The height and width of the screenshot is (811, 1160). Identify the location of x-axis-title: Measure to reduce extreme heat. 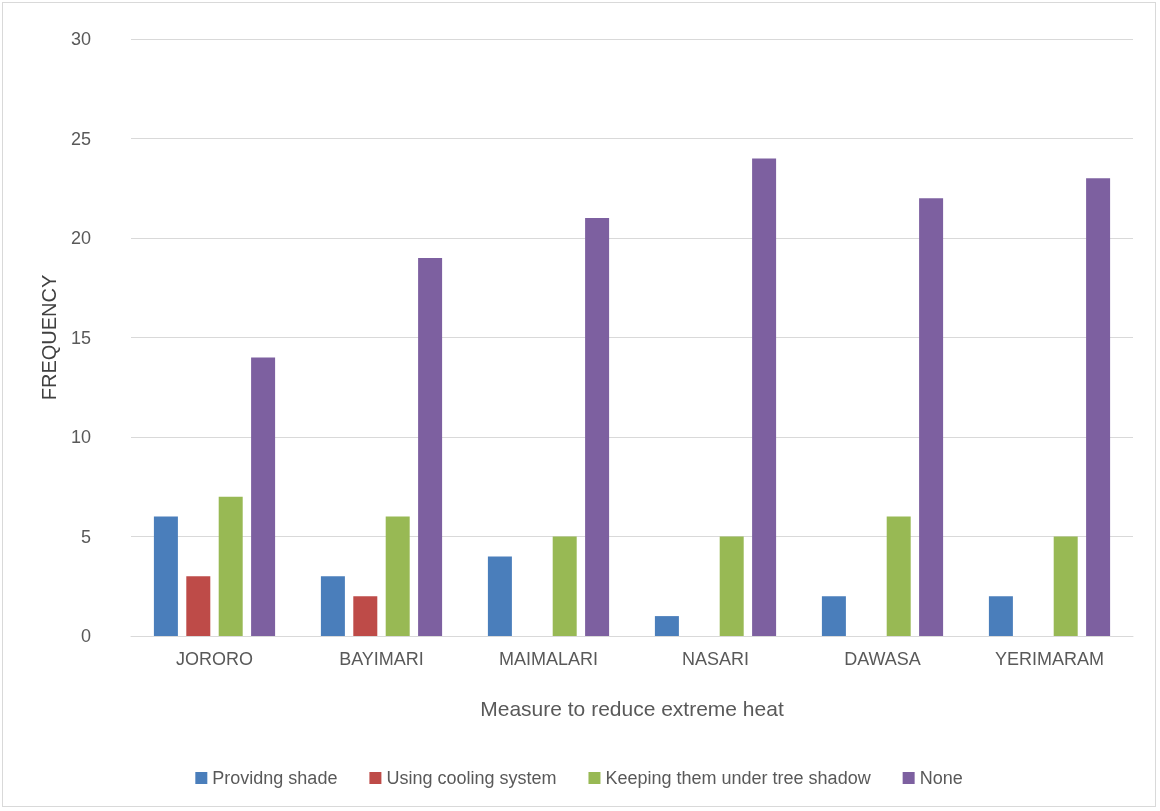
(632, 708).